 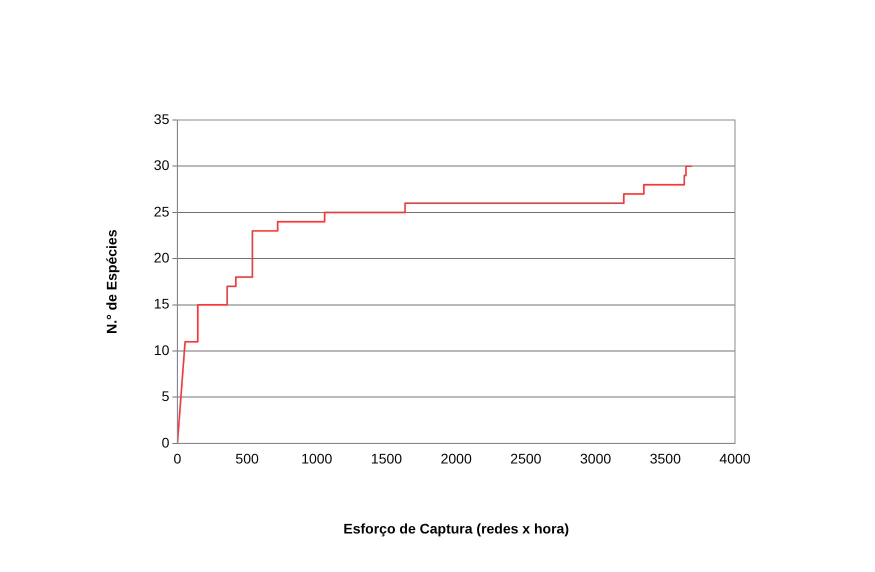 What do you see at coordinates (456, 458) in the screenshot?
I see `x-tick-label: 2000` at bounding box center [456, 458].